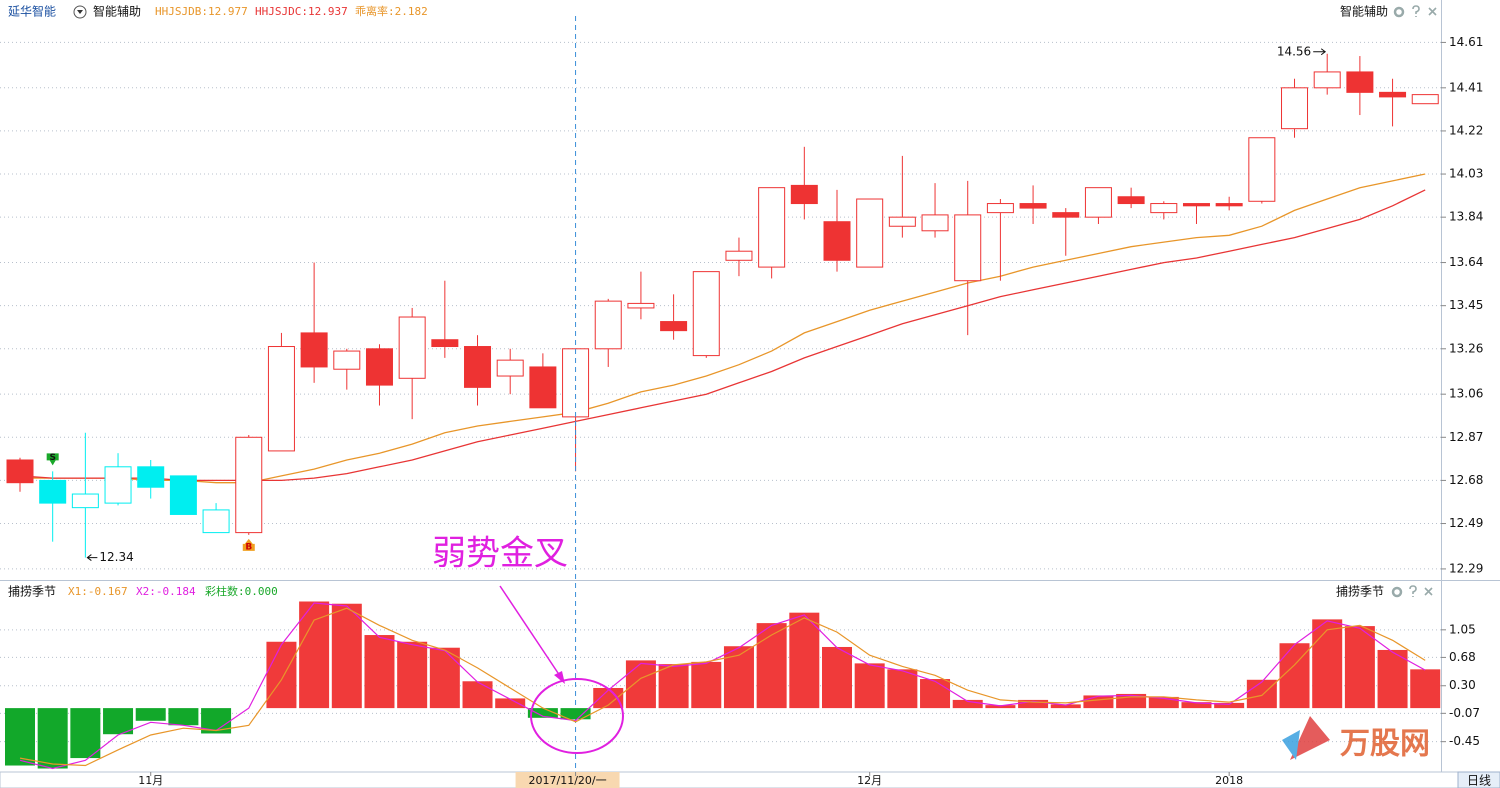 The height and width of the screenshot is (788, 1500). I want to click on watermark: 万股网, so click(1356, 739).